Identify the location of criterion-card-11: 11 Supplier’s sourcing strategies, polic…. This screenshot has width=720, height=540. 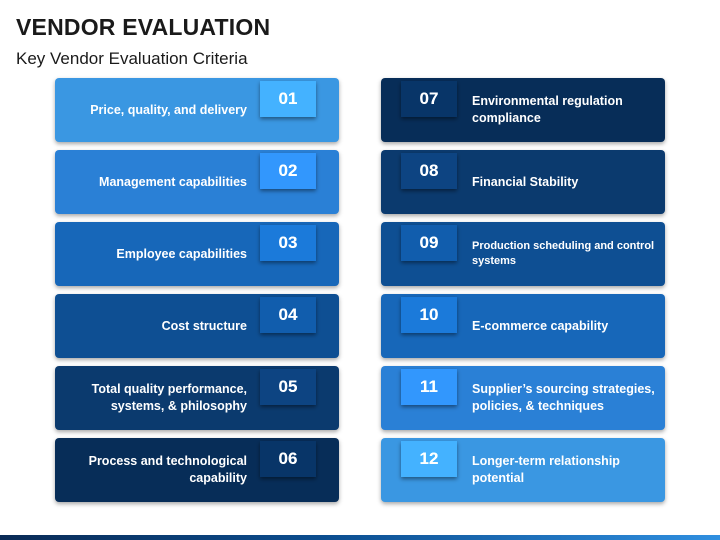
(523, 398).